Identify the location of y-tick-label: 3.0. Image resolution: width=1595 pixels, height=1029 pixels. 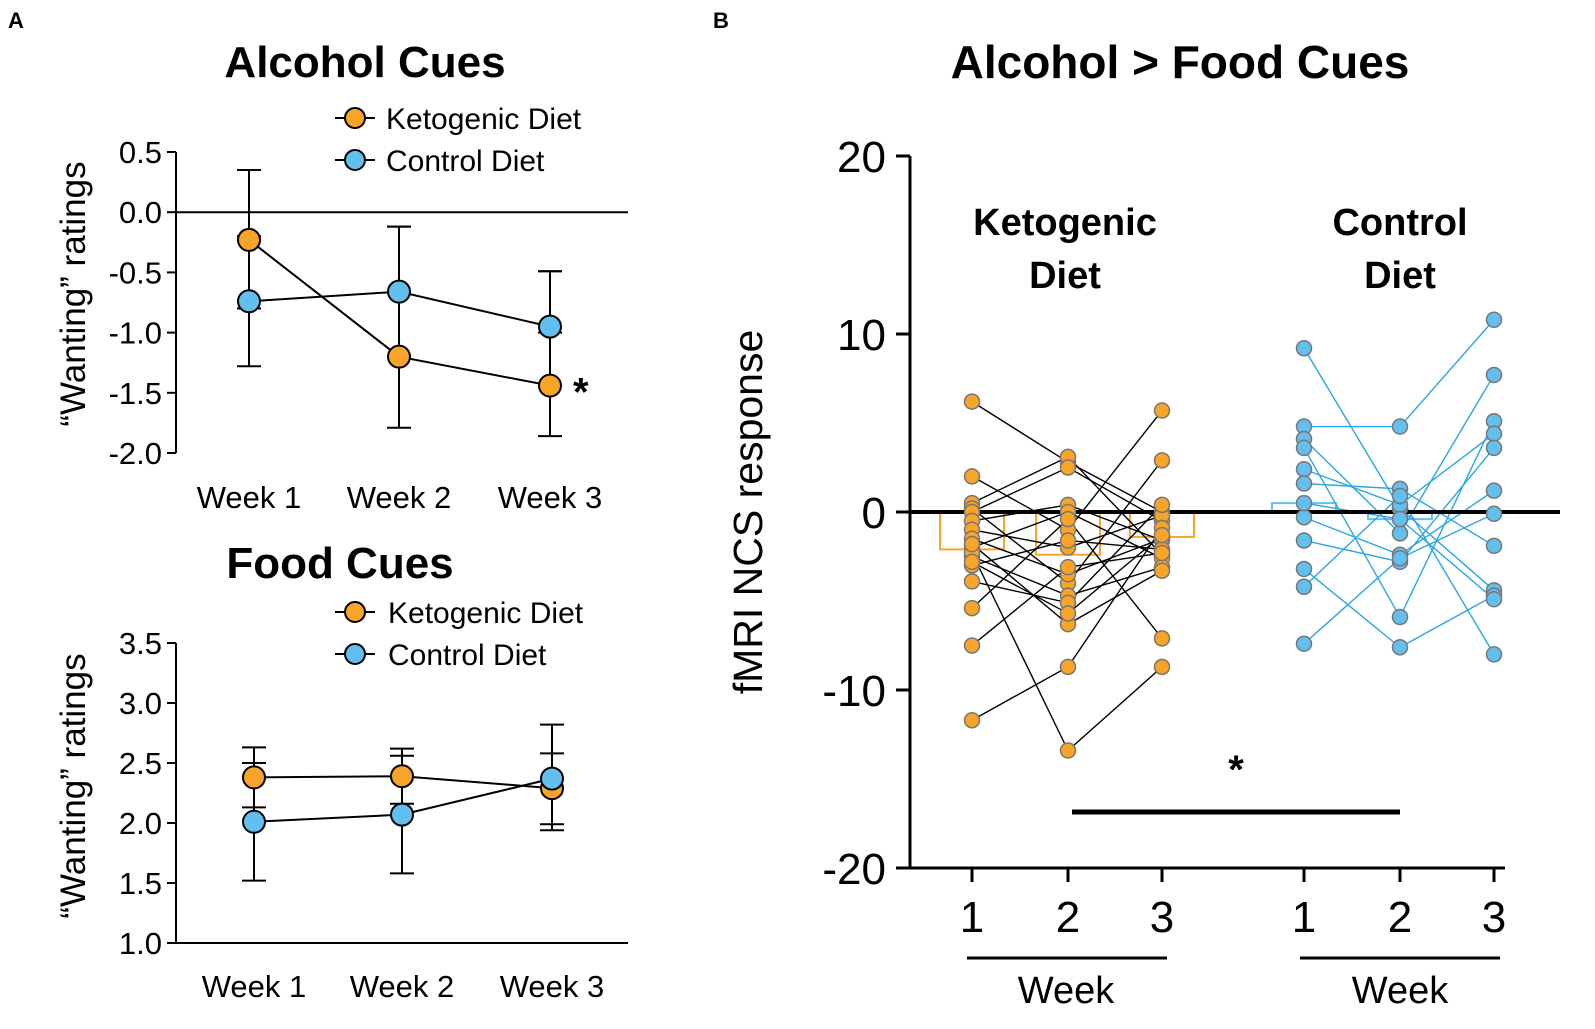
(140, 703).